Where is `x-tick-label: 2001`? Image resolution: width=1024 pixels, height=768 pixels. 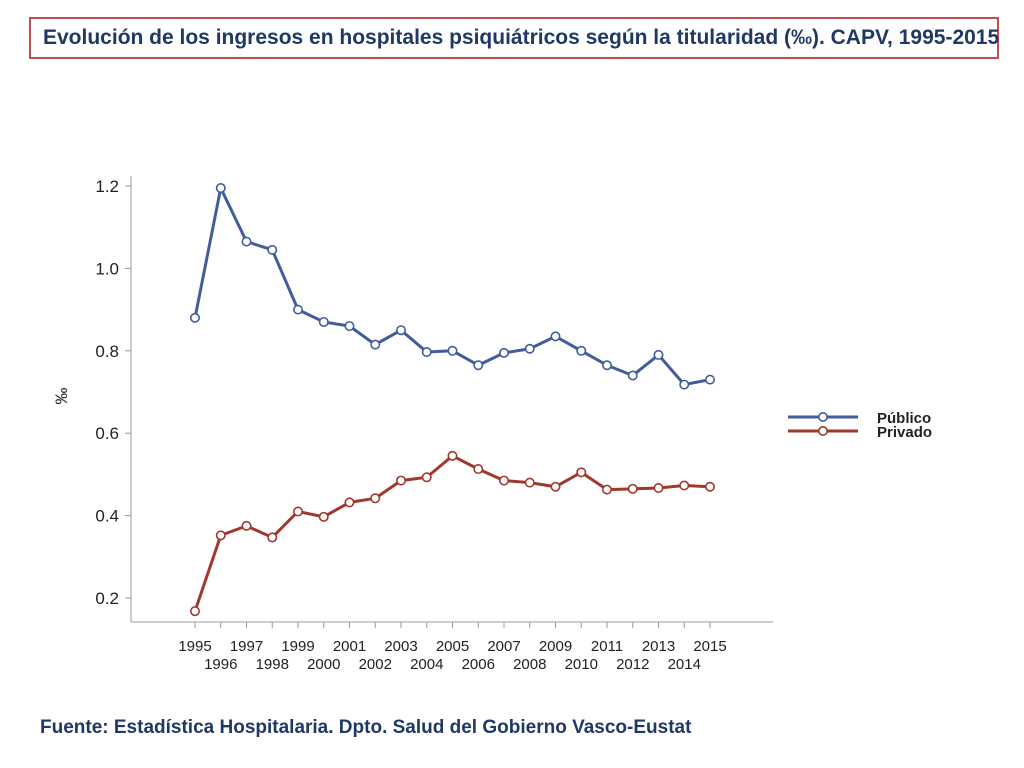
x-tick-label: 2001 is located at coordinates (349, 646).